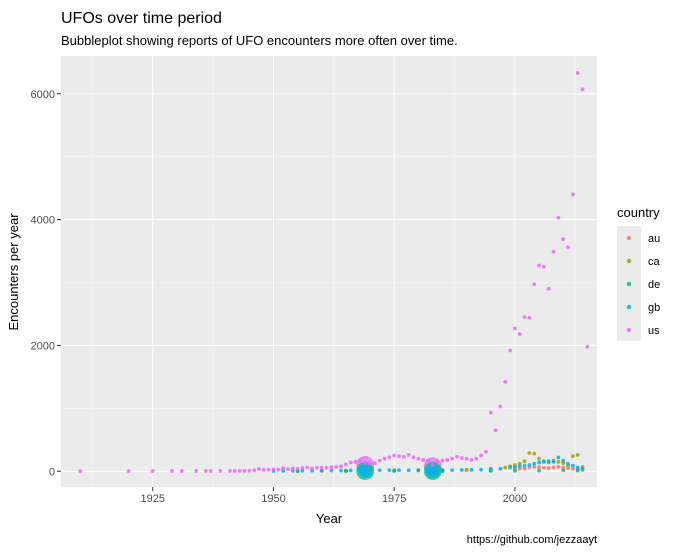 The height and width of the screenshot is (553, 681). Describe the element at coordinates (532, 540) in the screenshot. I see `caption: https://github.com/jezzaayt` at that location.